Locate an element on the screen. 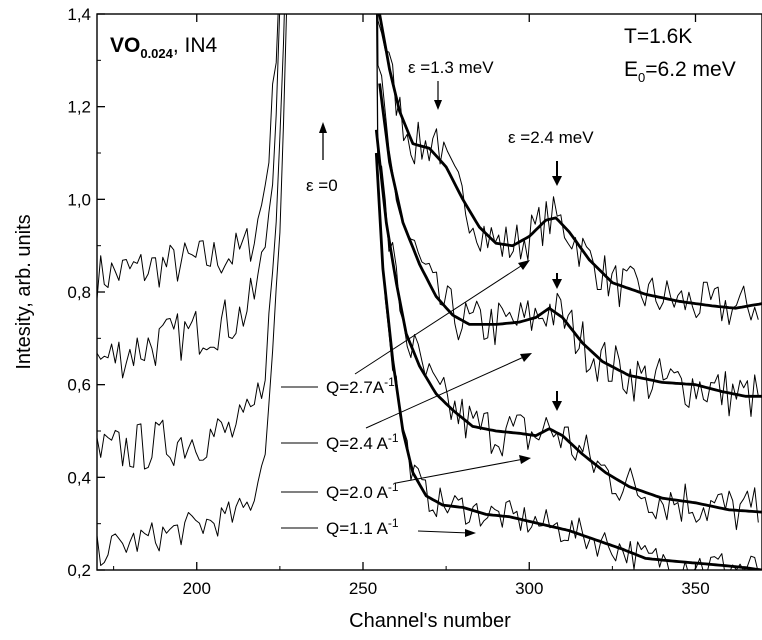 Image resolution: width=762 pixels, height=640 pixels. legend-exp-q11: -1 is located at coordinates (393, 523).